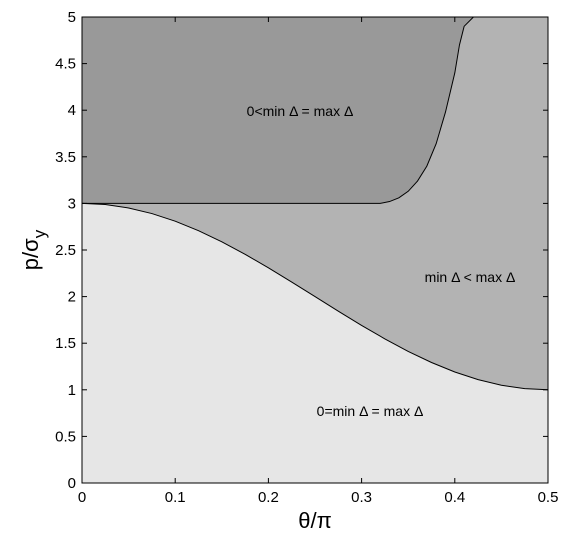  What do you see at coordinates (175, 497) in the screenshot?
I see `x-tick-label: 0.1` at bounding box center [175, 497].